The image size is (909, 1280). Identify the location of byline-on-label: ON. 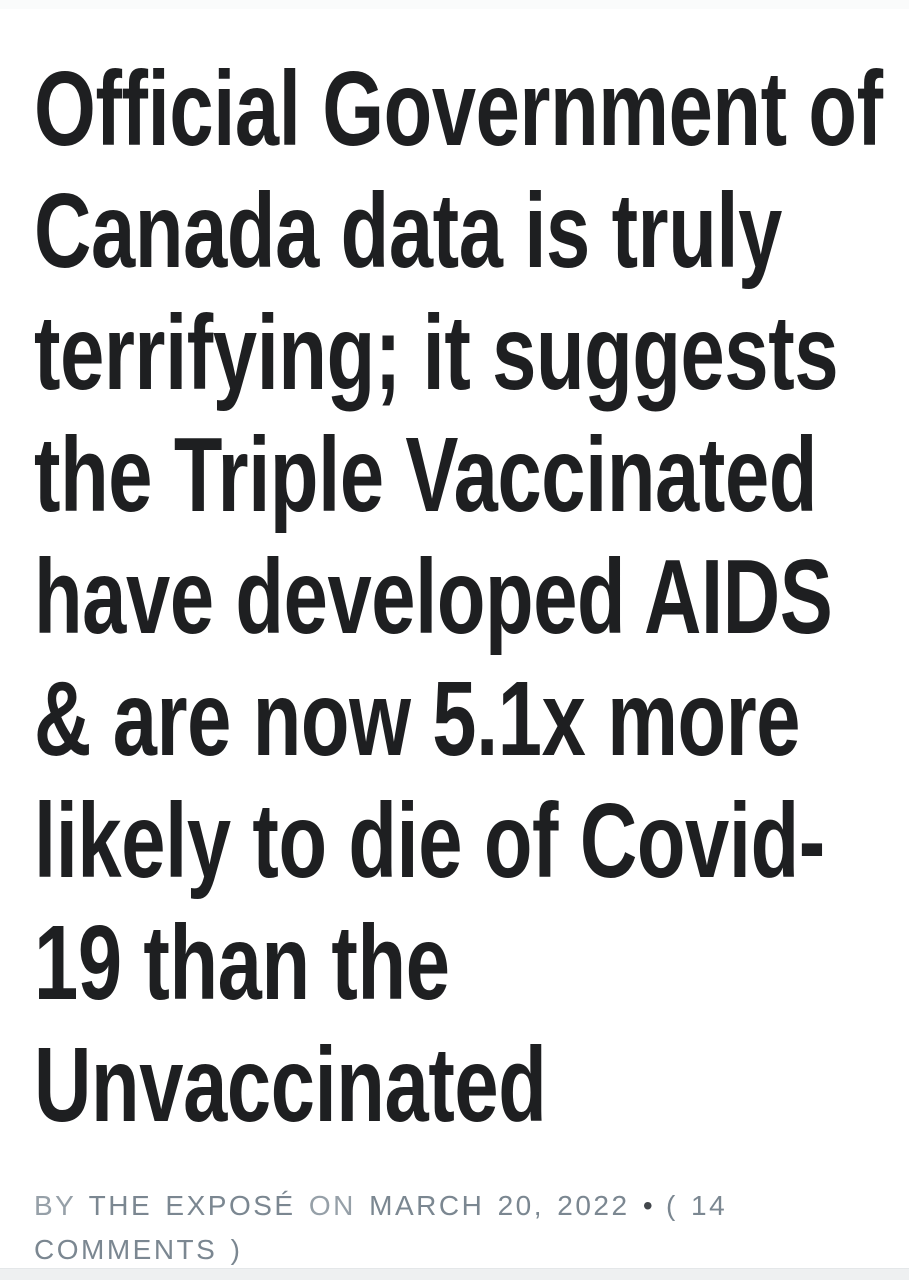
(332, 1205).